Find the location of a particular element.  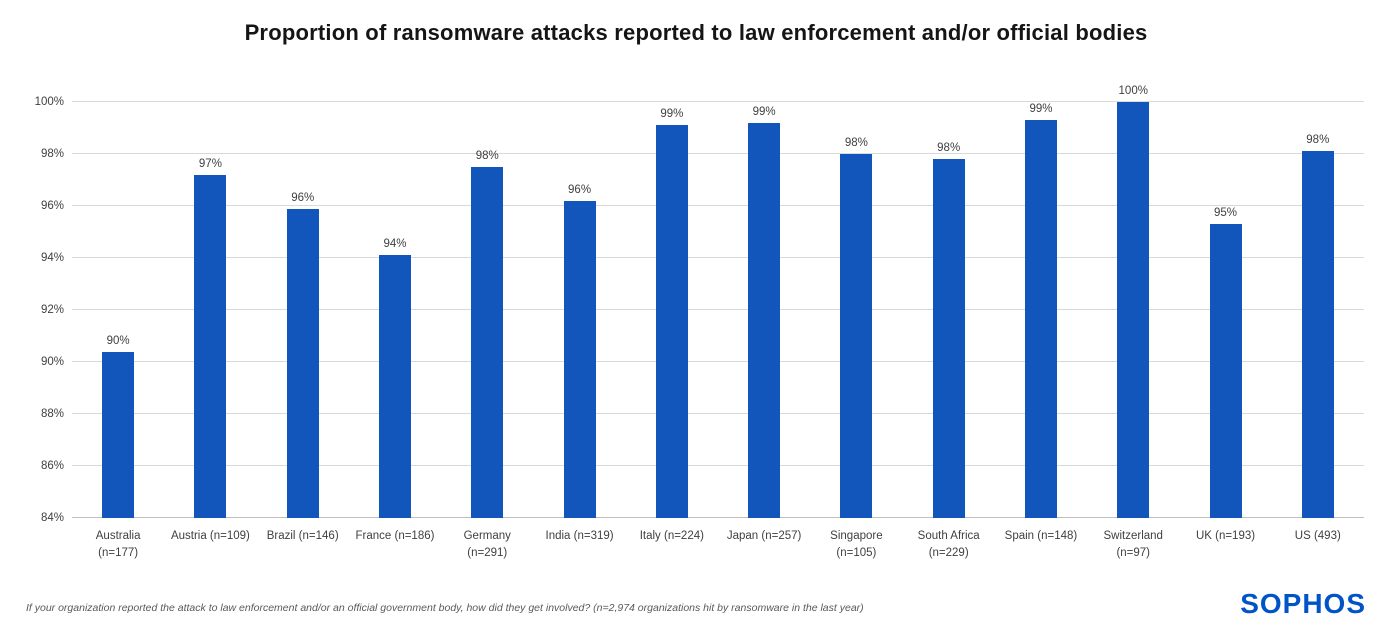

y-axis-tick-label: 90% is located at coordinates (52, 362).